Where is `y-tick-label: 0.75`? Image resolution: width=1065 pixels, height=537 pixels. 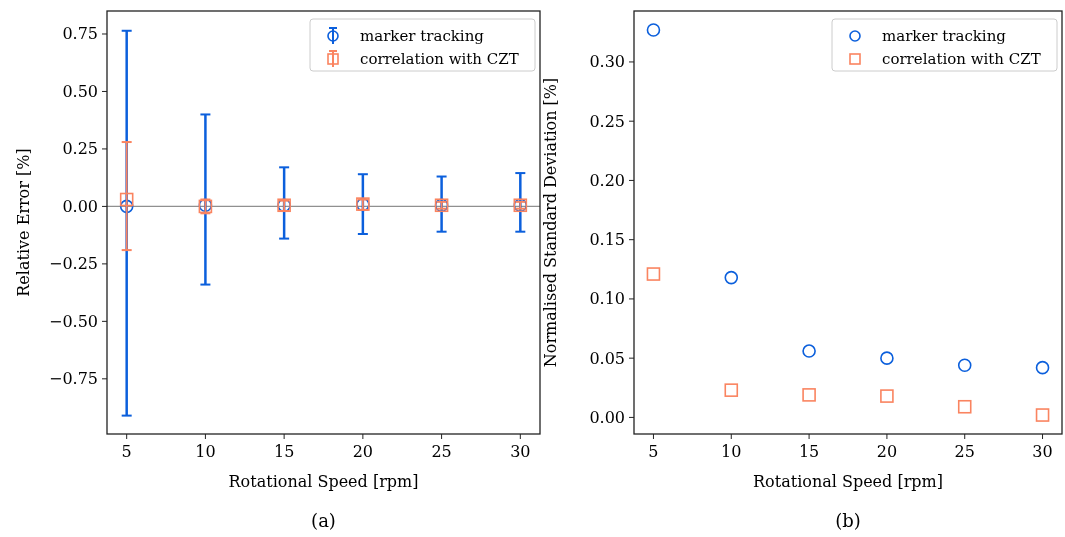 y-tick-label: 0.75 is located at coordinates (80, 34).